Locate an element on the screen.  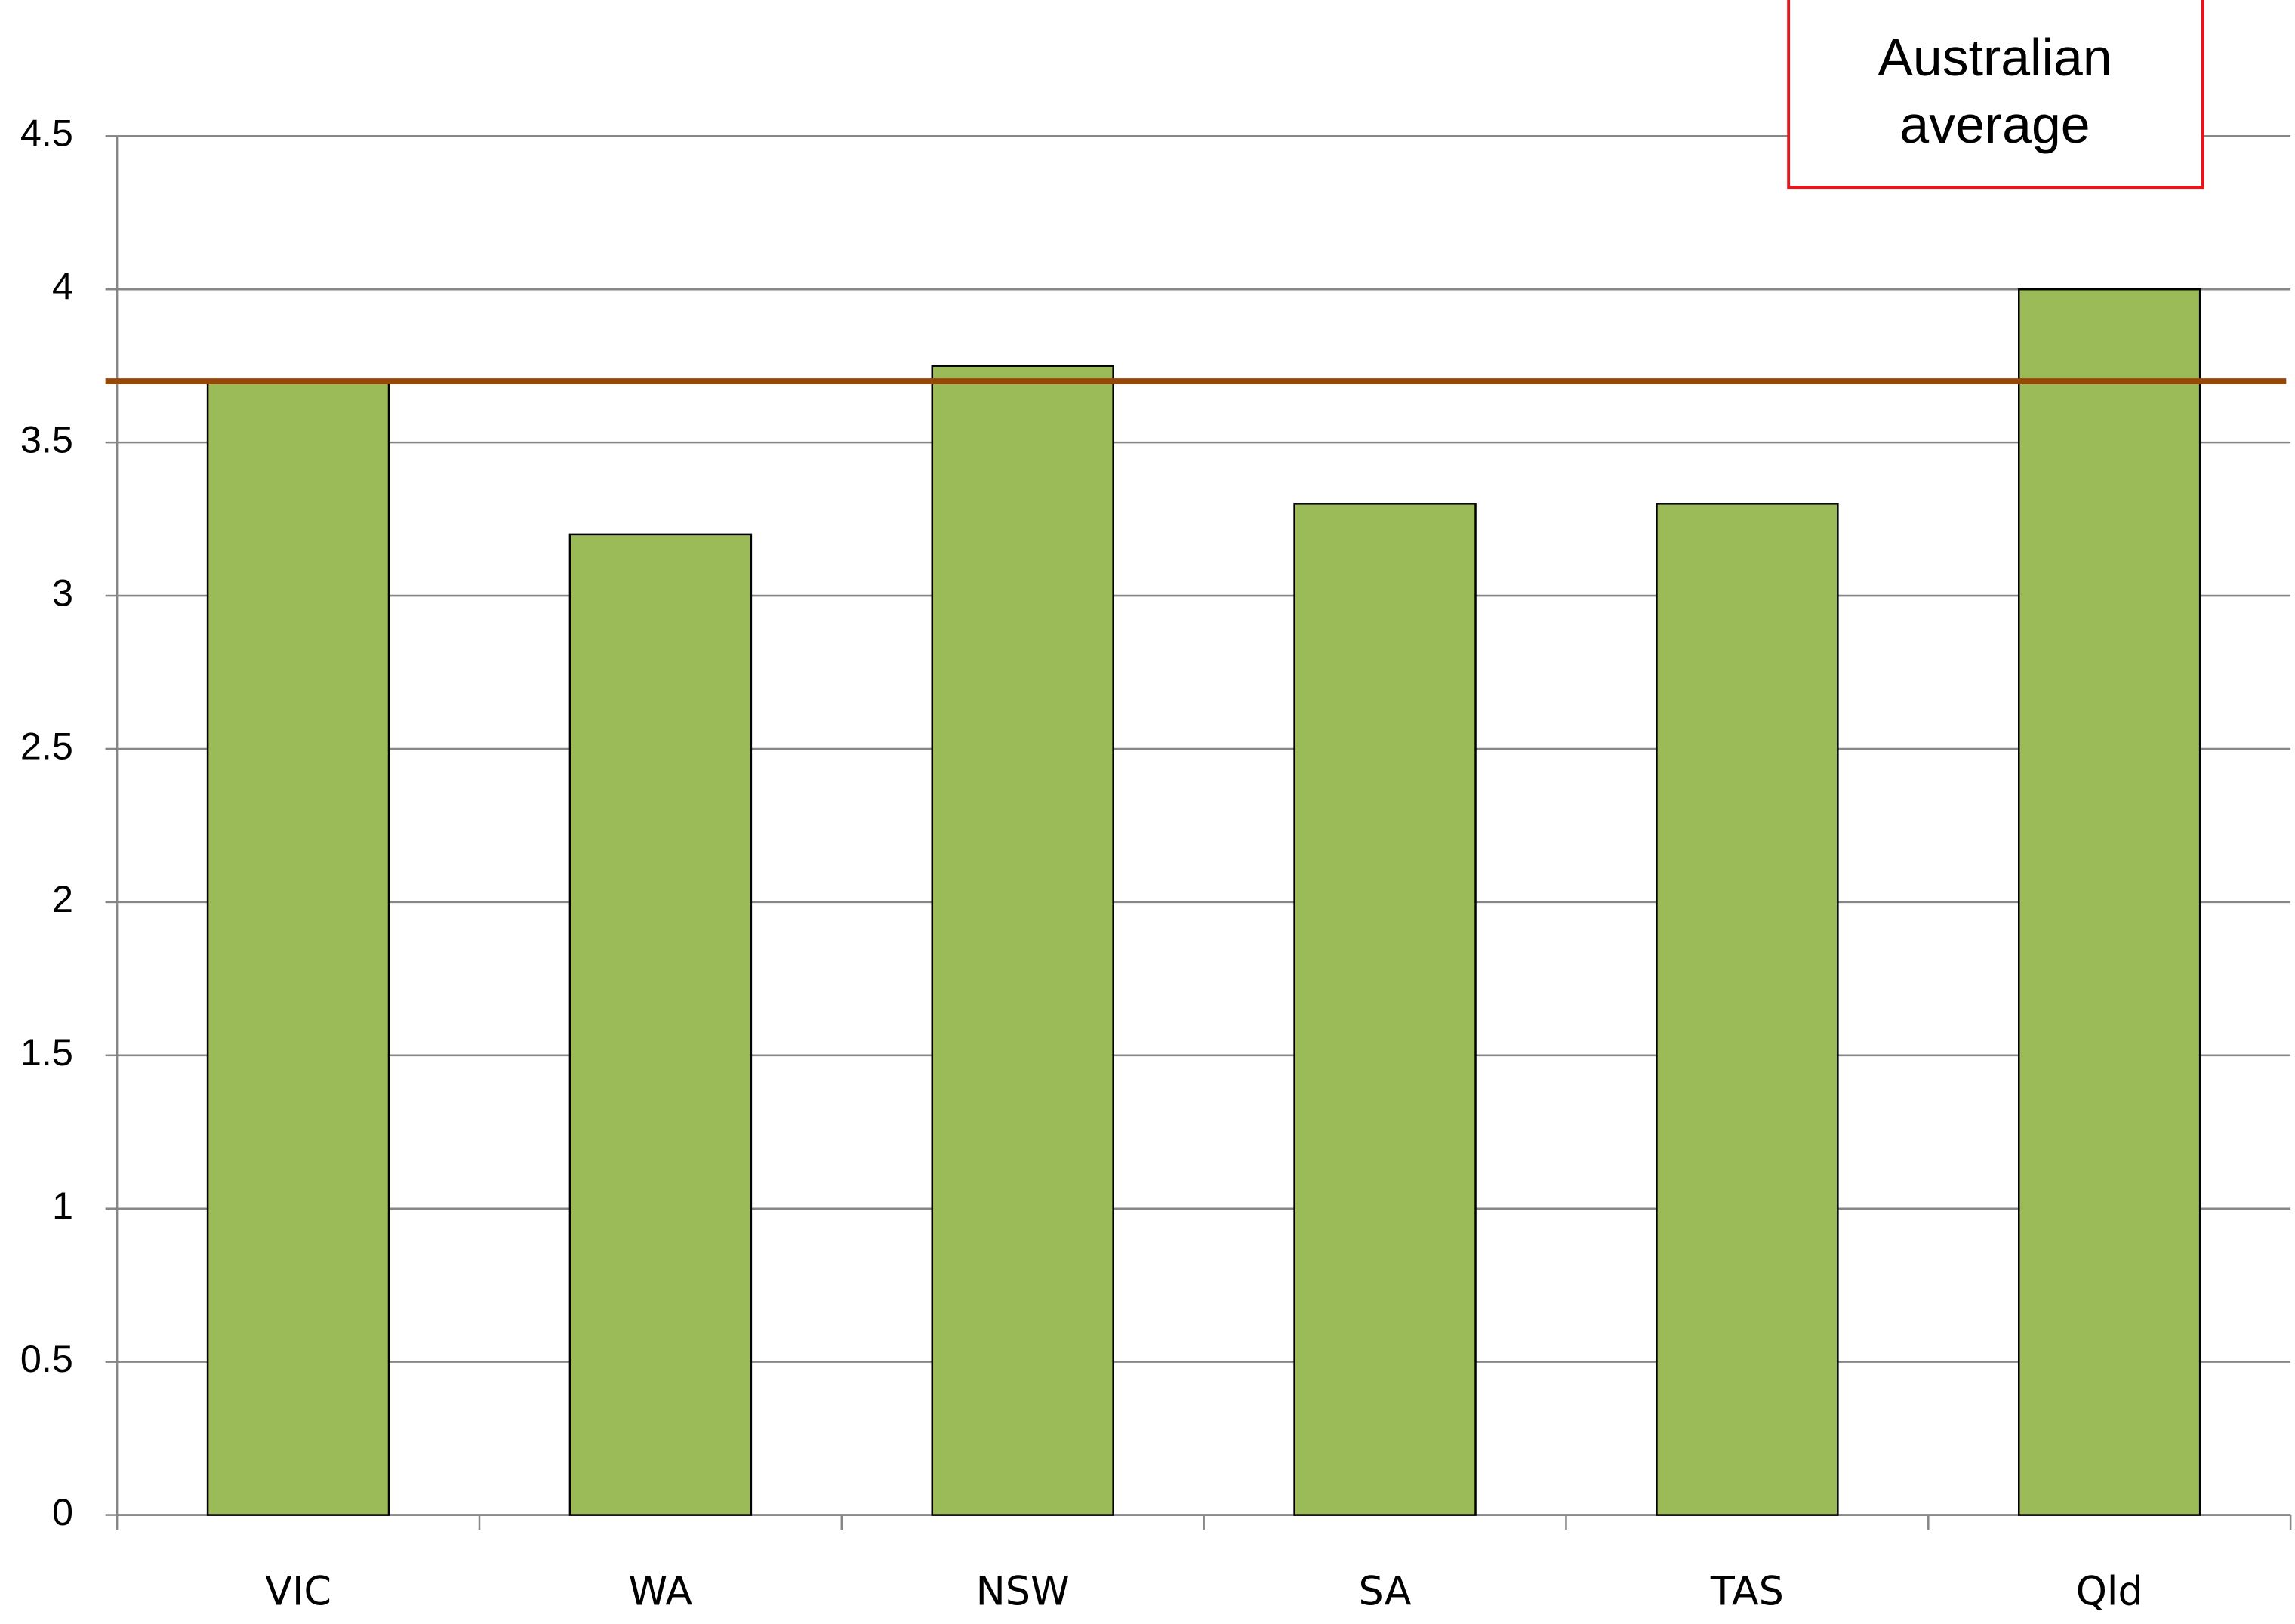
y-tick-label: 2 is located at coordinates (63, 899).